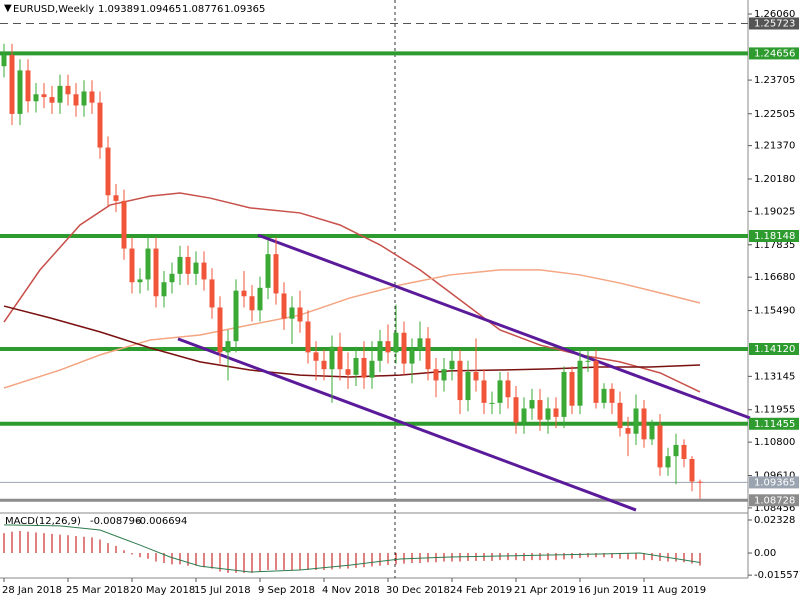 This screenshot has height=600, width=800. What do you see at coordinates (97, 590) in the screenshot?
I see `x-tick-label: 25 Mar 2018` at bounding box center [97, 590].